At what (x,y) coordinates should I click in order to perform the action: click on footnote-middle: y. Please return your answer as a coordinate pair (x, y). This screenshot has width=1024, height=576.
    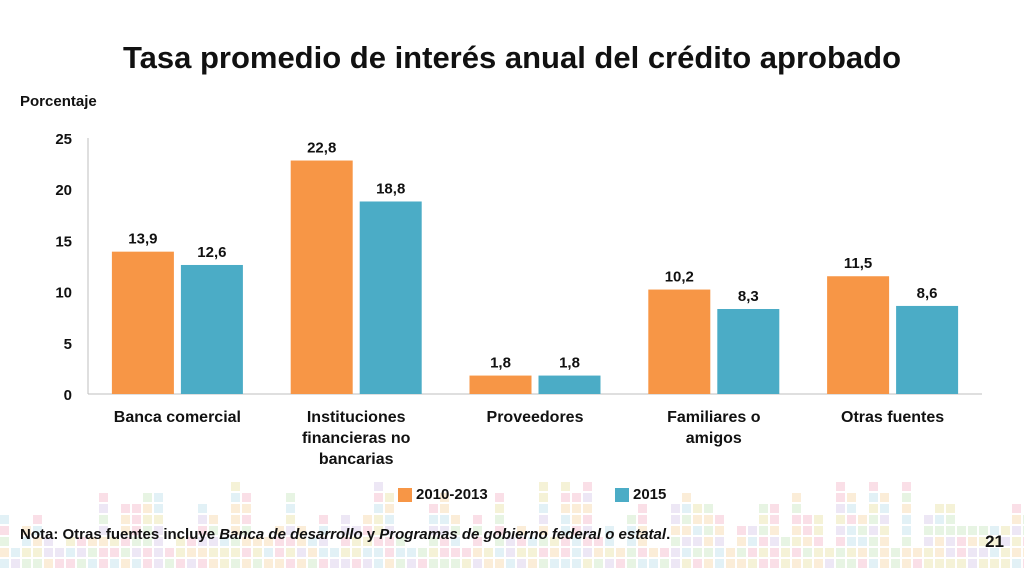
    Looking at the image, I should click on (371, 534).